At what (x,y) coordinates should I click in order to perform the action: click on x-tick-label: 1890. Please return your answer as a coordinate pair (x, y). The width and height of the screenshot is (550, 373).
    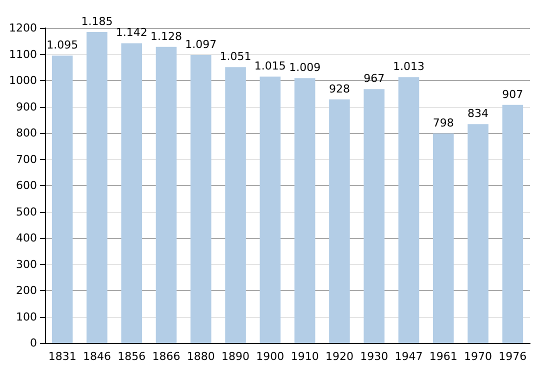
    Looking at the image, I should click on (236, 356).